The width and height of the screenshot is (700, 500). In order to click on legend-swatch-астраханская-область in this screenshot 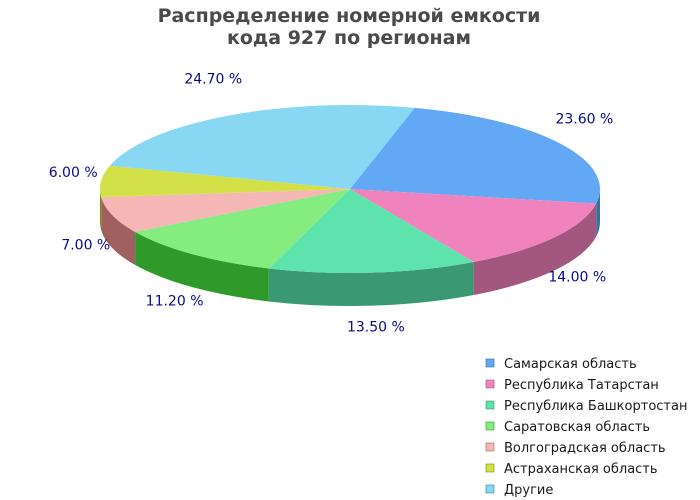, I will do `click(490, 468)`.